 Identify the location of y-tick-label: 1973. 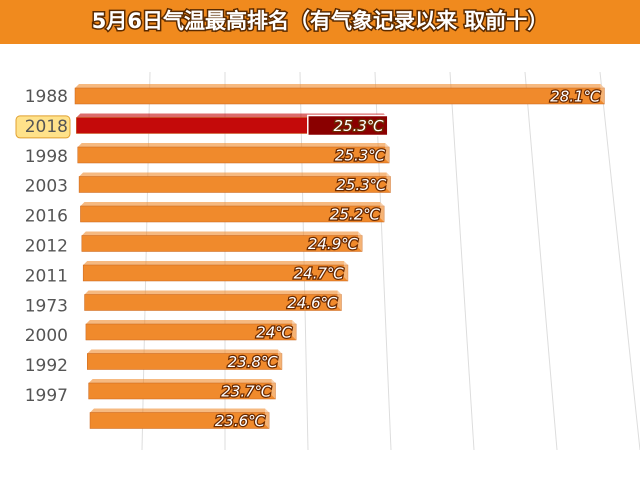
(46, 306).